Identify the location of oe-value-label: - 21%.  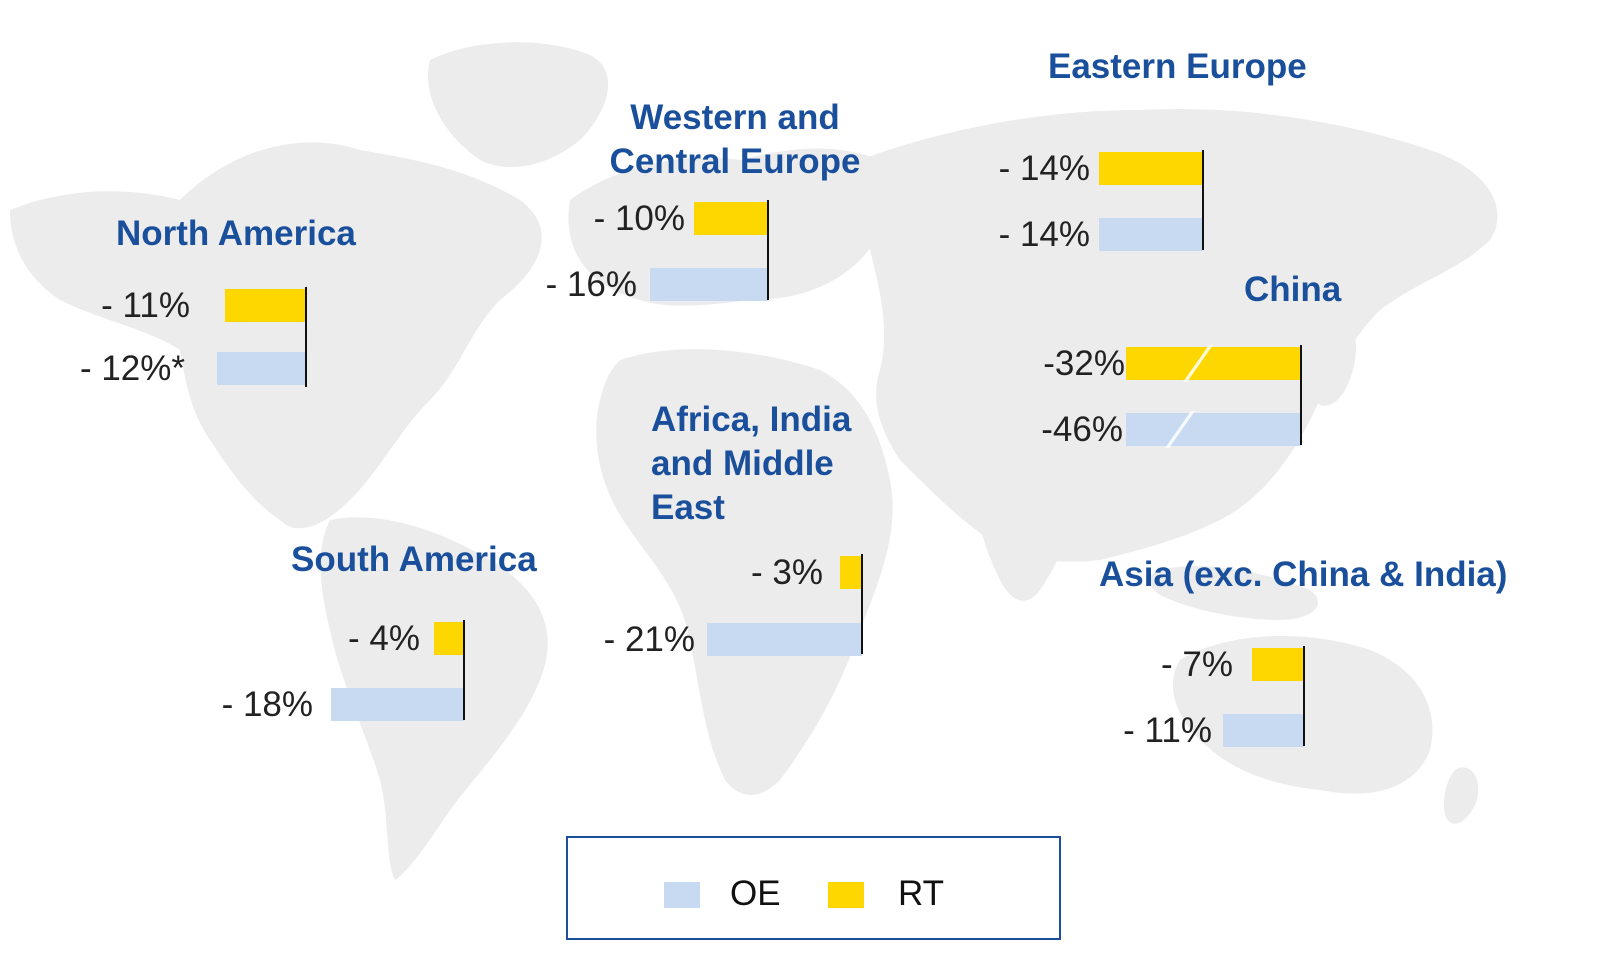
(649, 639).